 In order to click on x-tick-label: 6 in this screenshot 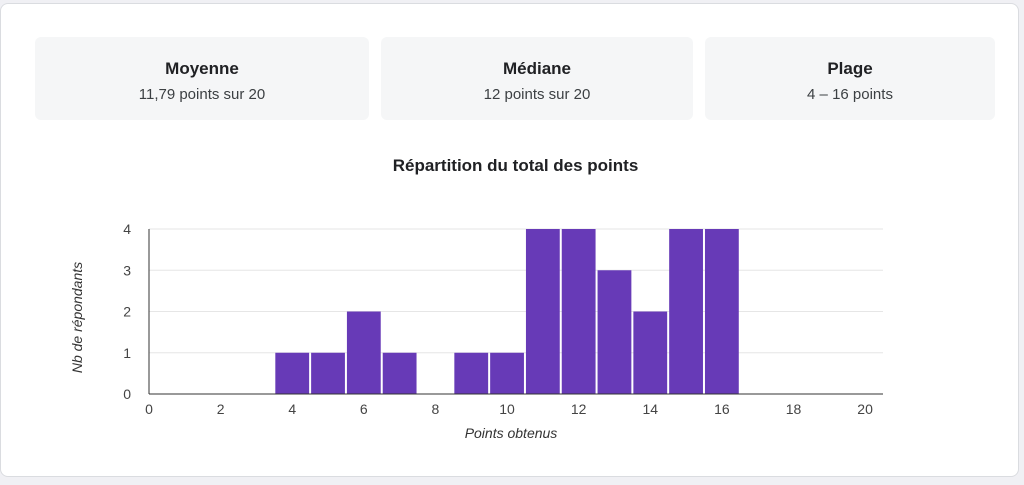, I will do `click(364, 409)`.